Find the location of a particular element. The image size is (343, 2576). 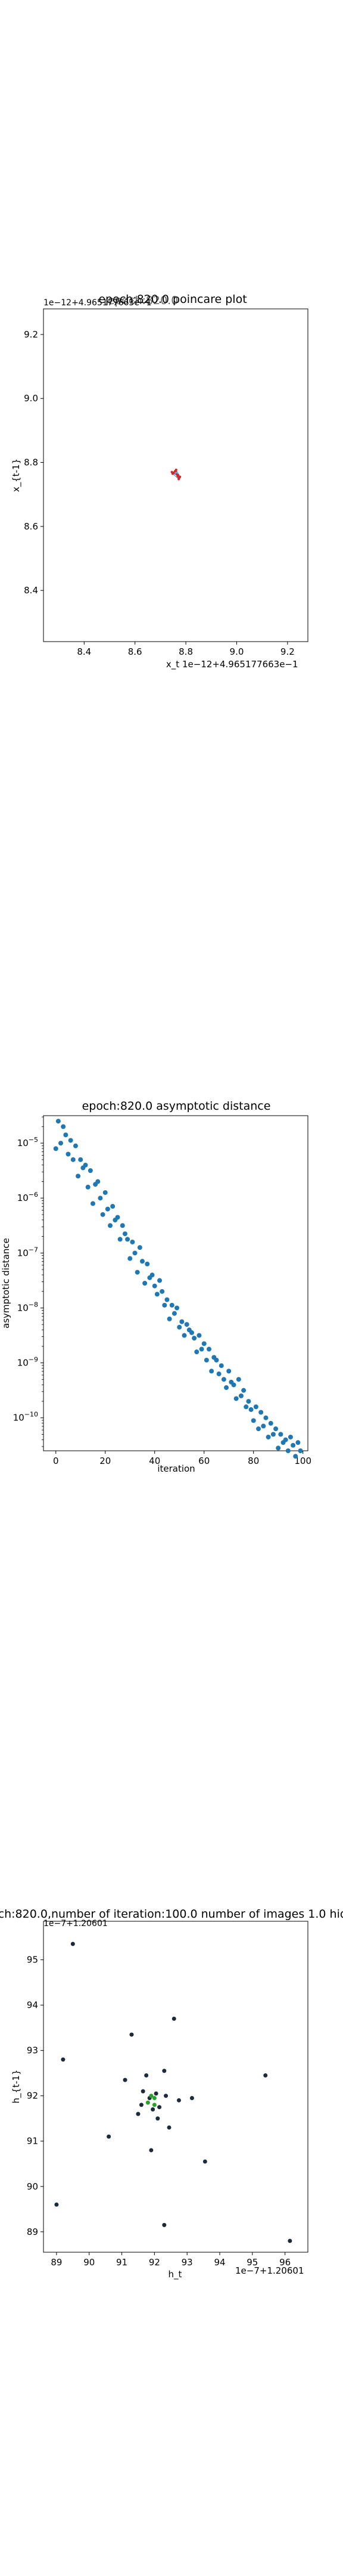

poincare-x-tick-label: 9.0 is located at coordinates (237, 652).